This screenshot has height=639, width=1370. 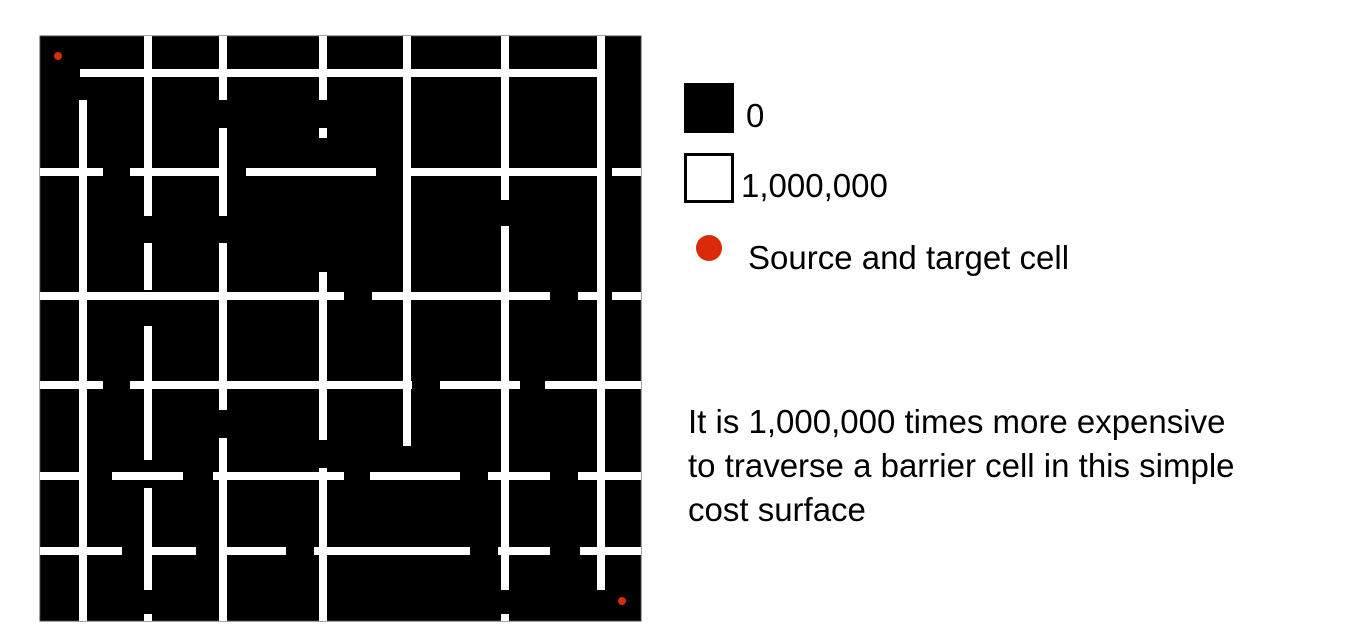 What do you see at coordinates (709, 178) in the screenshot?
I see `legend-swatch-barrier` at bounding box center [709, 178].